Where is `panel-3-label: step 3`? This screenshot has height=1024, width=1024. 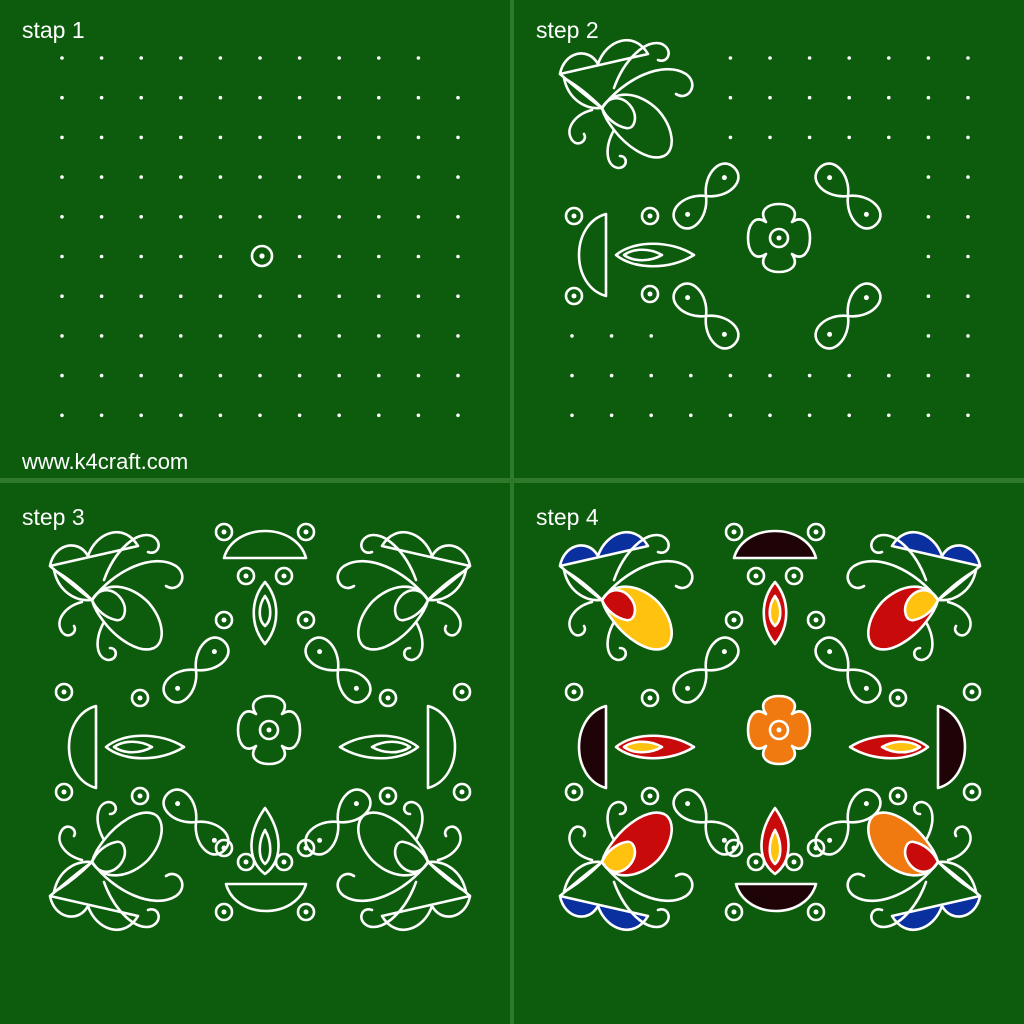
panel-3-label: step 3 is located at coordinates (53, 517).